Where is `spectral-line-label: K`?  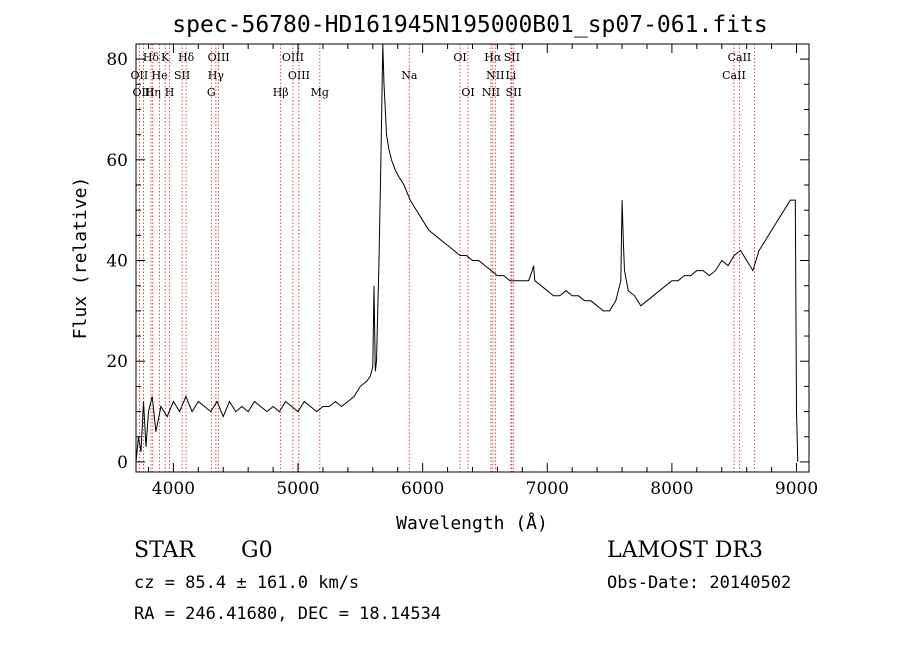
spectral-line-label: K is located at coordinates (165, 57).